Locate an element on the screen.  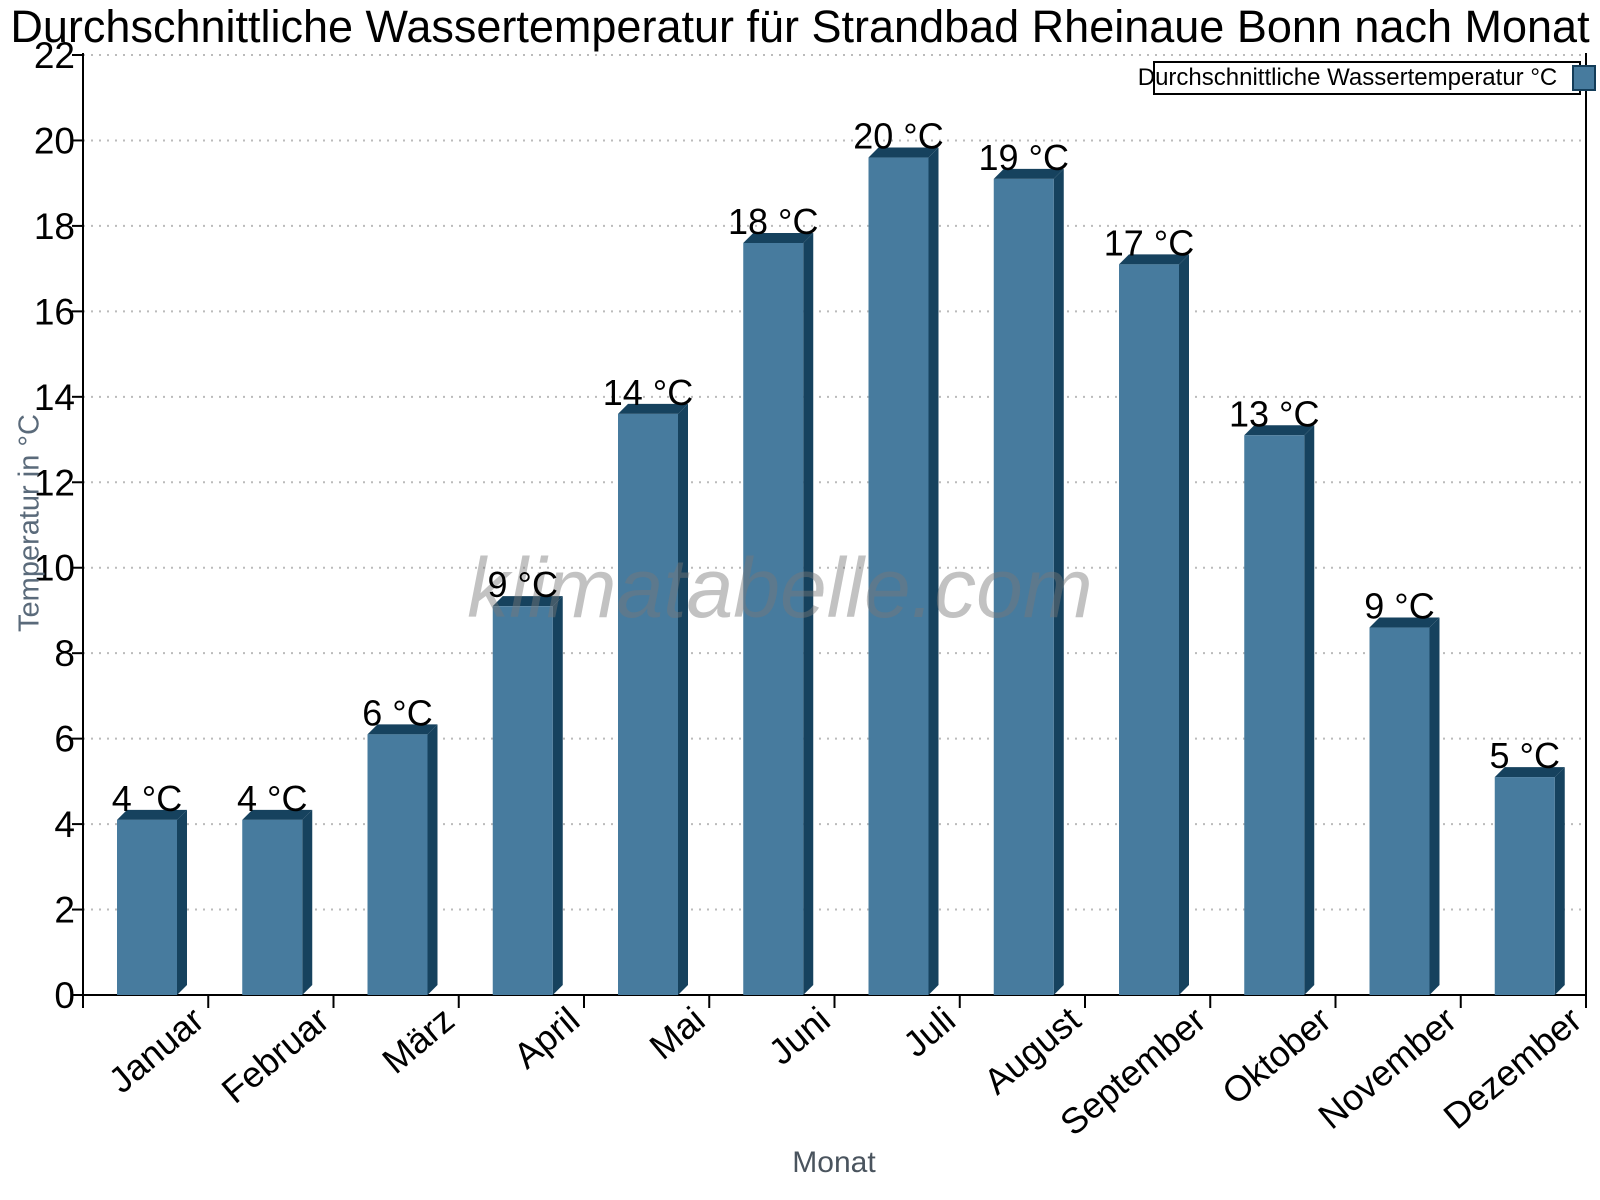
x-tick-label-August: August is located at coordinates (1032, 1050).